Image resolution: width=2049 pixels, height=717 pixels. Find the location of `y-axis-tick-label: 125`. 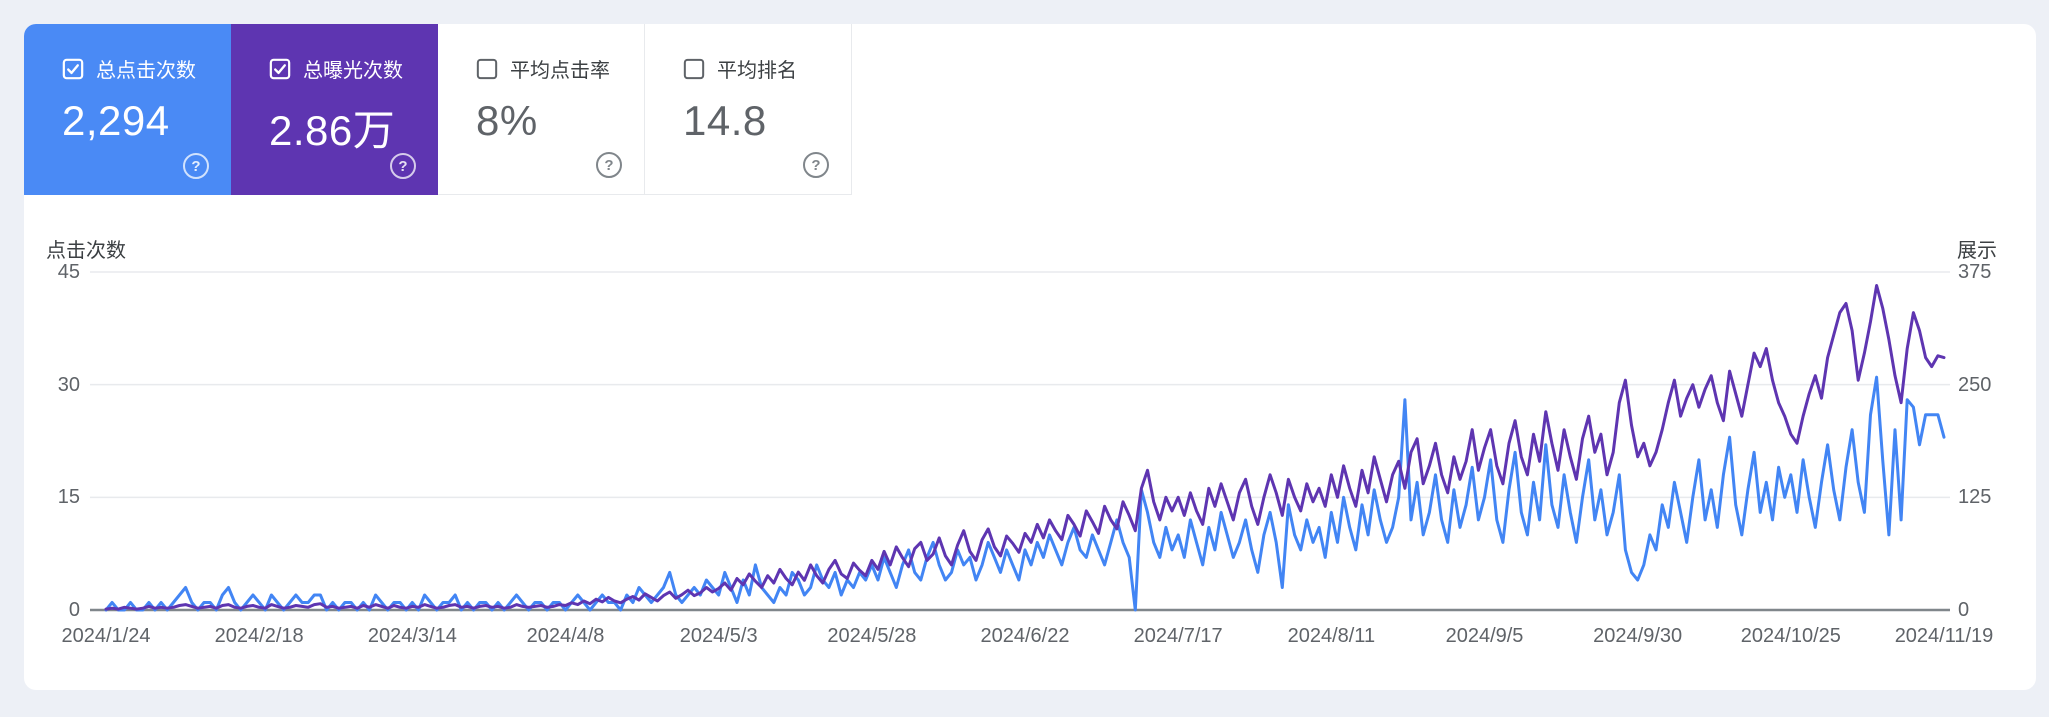

y-axis-tick-label: 125 is located at coordinates (1975, 497).